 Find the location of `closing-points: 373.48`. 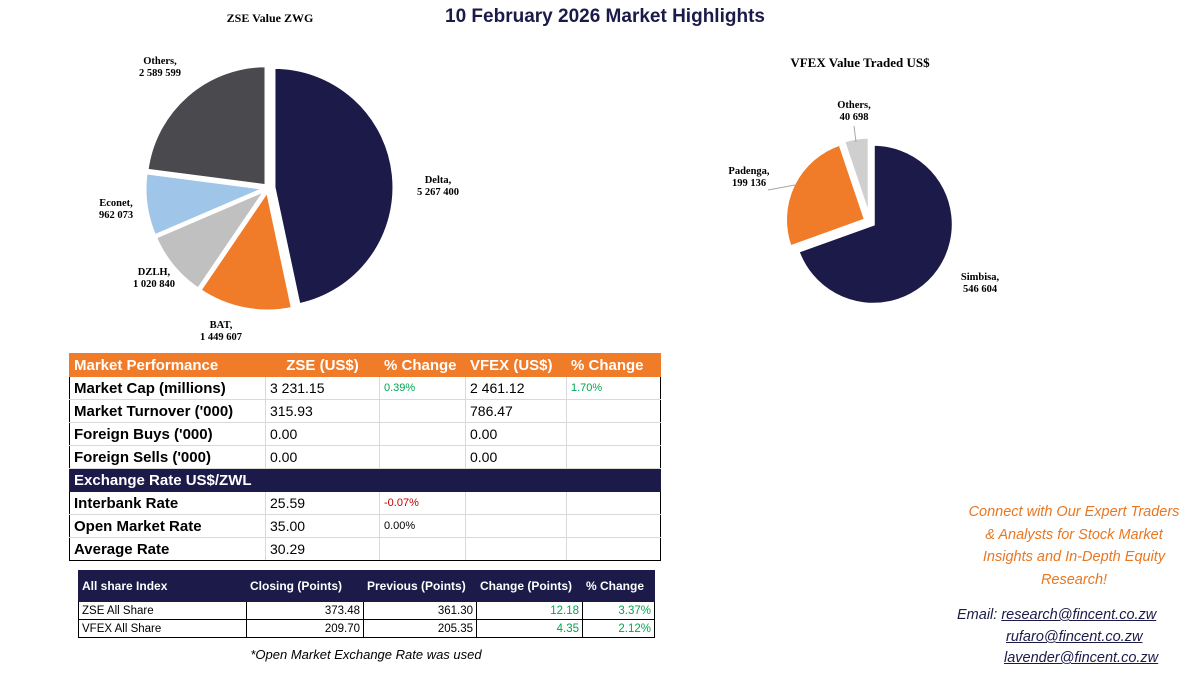

closing-points: 373.48 is located at coordinates (305, 610).